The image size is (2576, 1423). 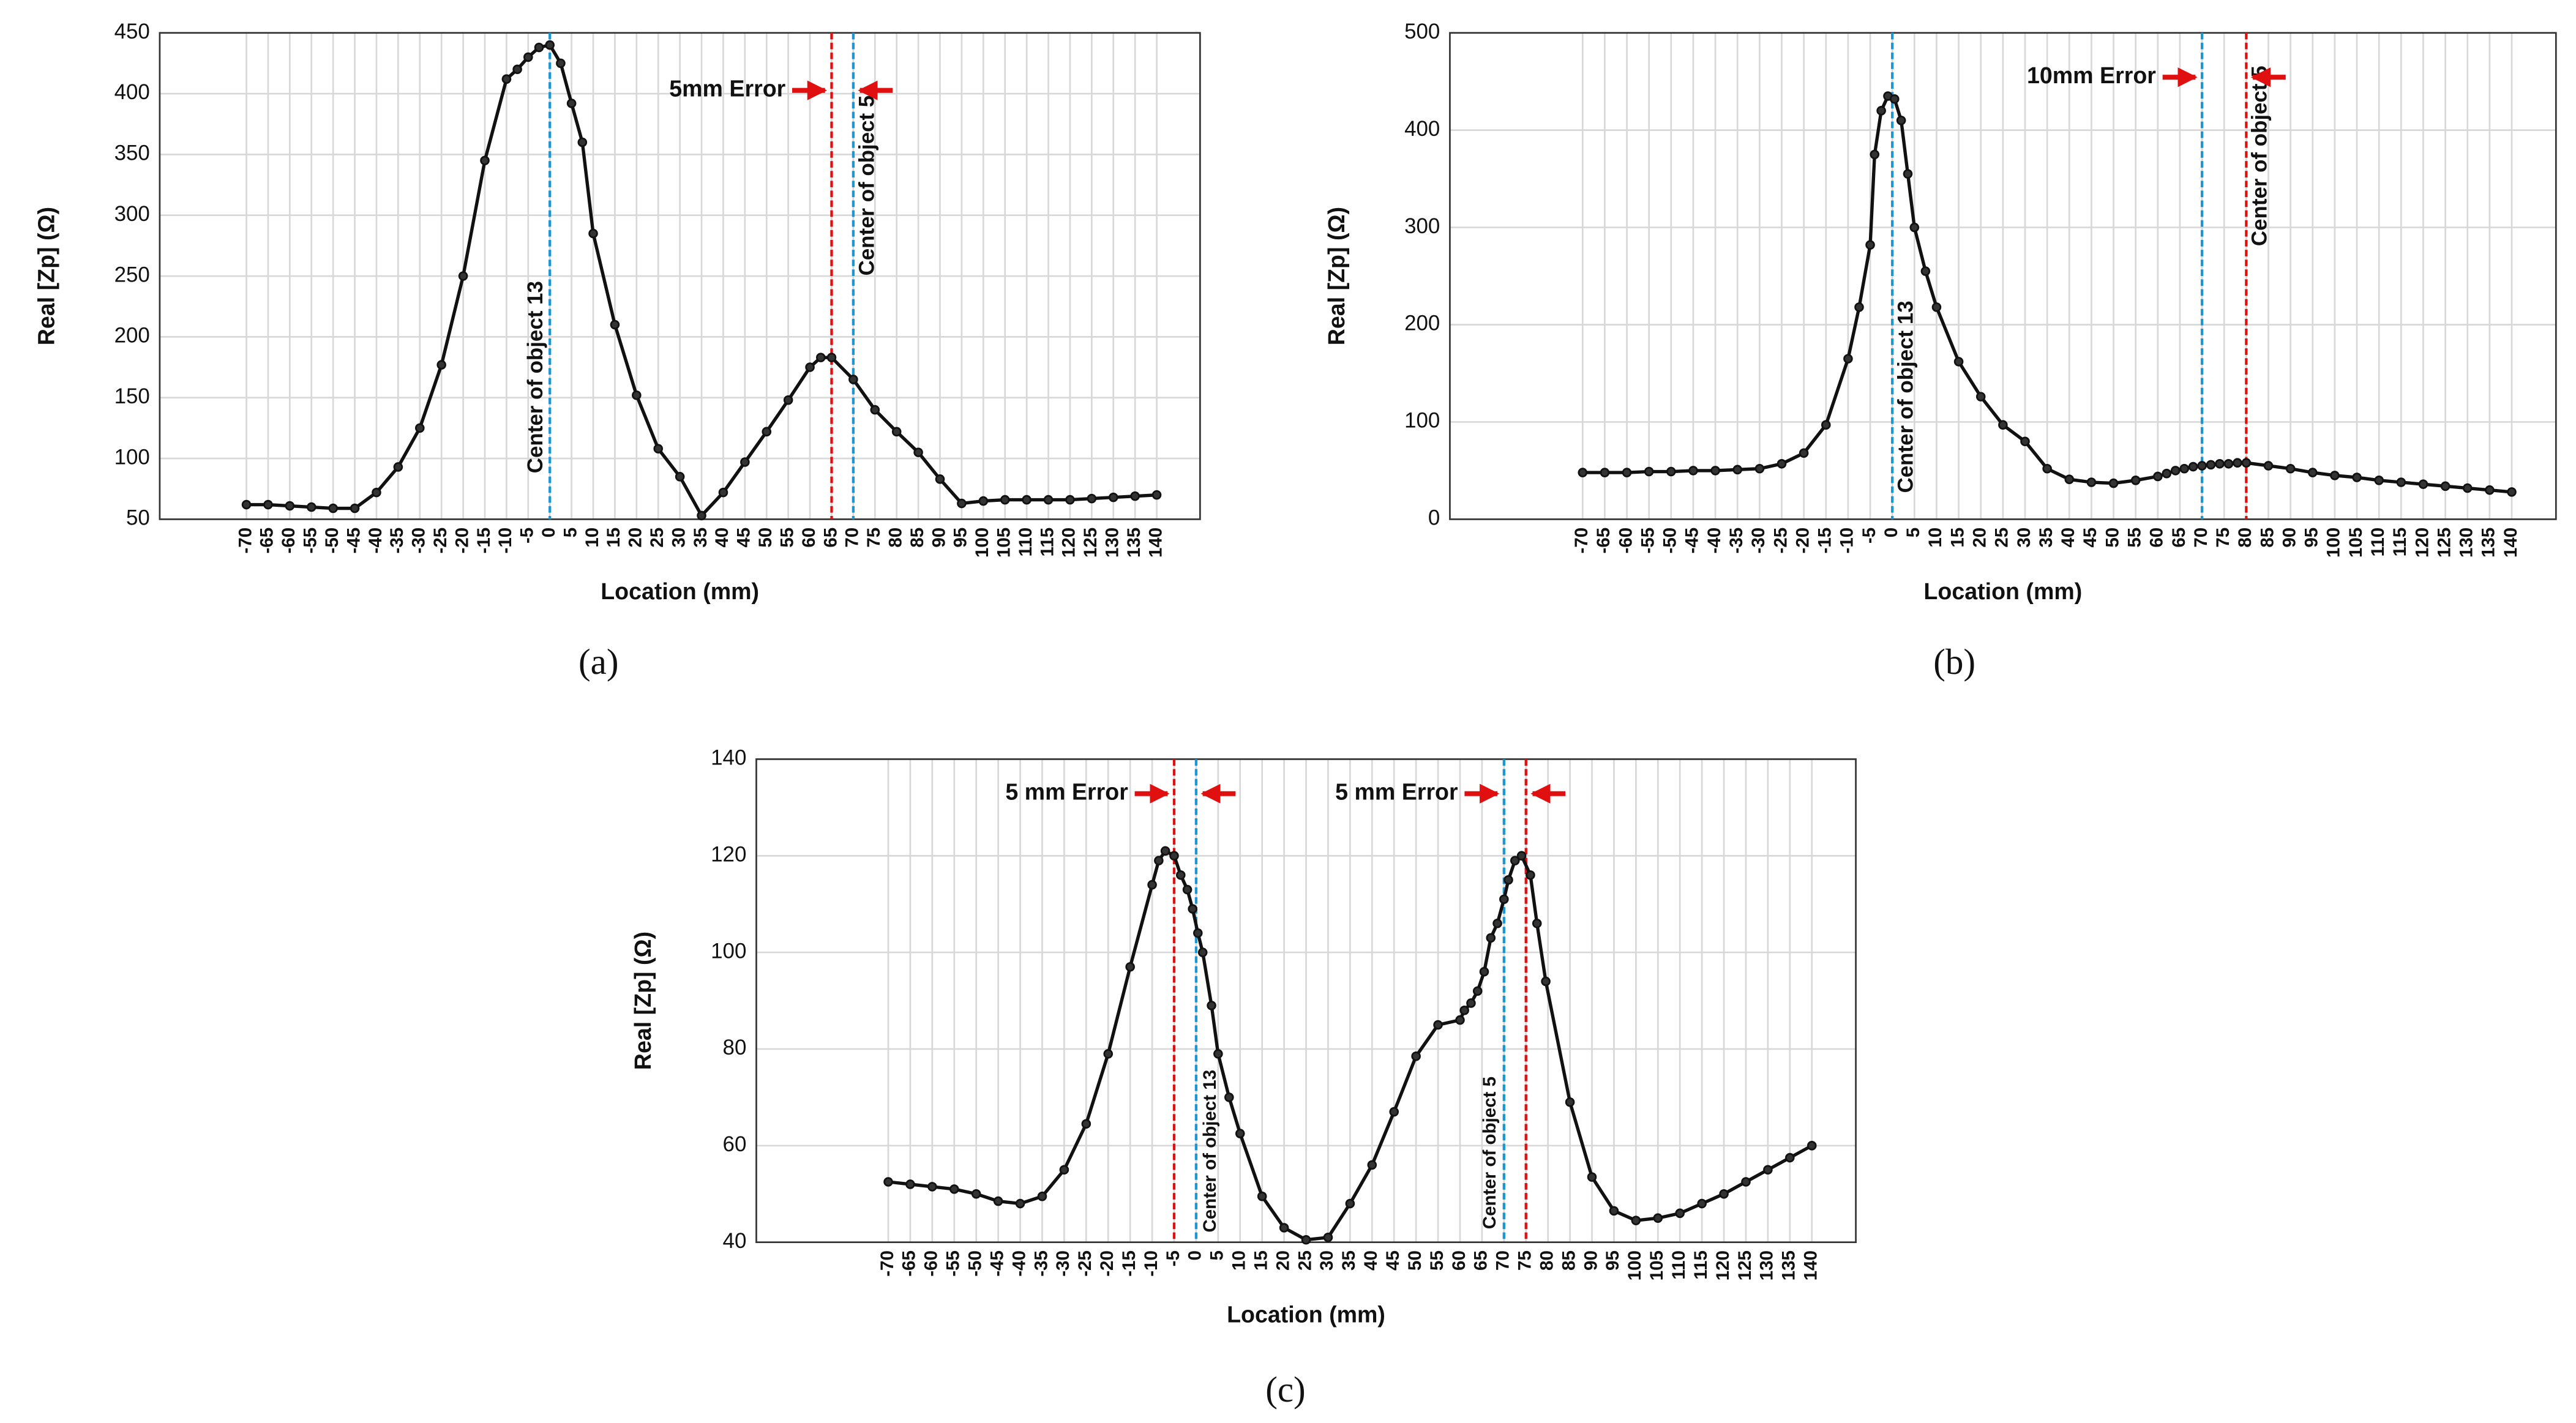 I want to click on x-tick-label: 80, so click(x=2245, y=538).